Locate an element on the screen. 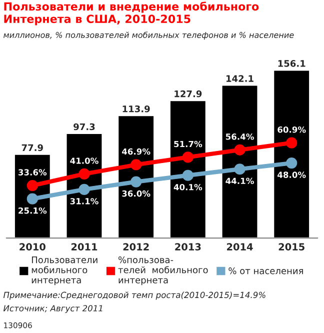 This screenshot has width=324, height=333. data-label: 25.1% is located at coordinates (32, 210).